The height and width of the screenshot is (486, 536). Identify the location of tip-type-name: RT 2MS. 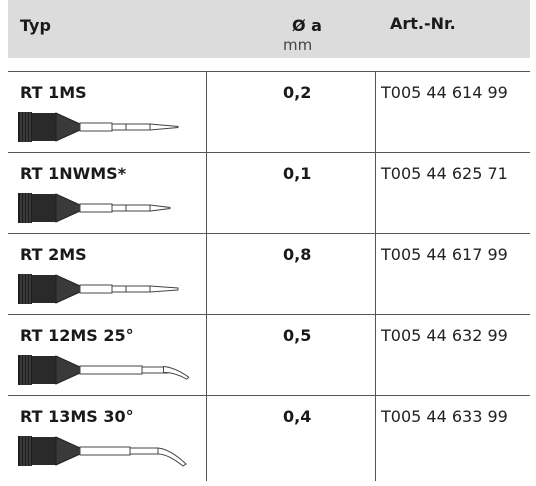
(53, 254).